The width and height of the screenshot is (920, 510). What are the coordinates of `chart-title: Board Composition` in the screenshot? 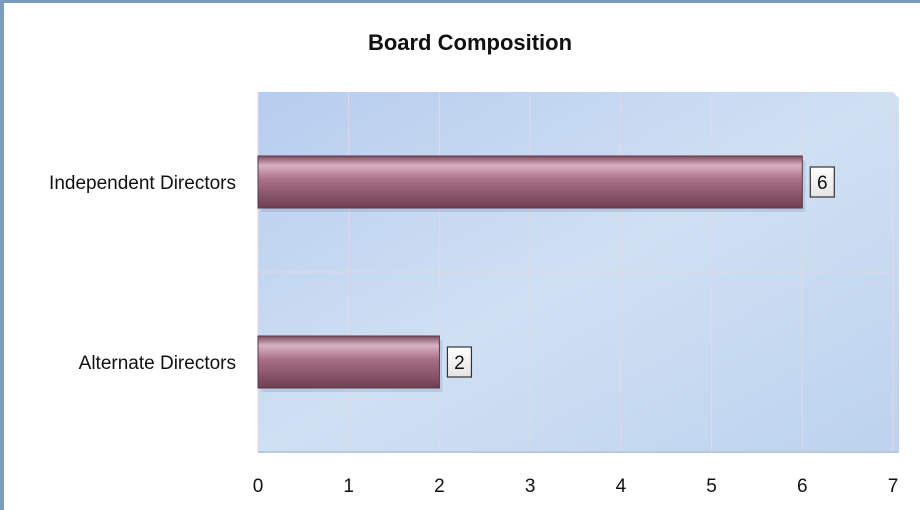 It's located at (470, 42).